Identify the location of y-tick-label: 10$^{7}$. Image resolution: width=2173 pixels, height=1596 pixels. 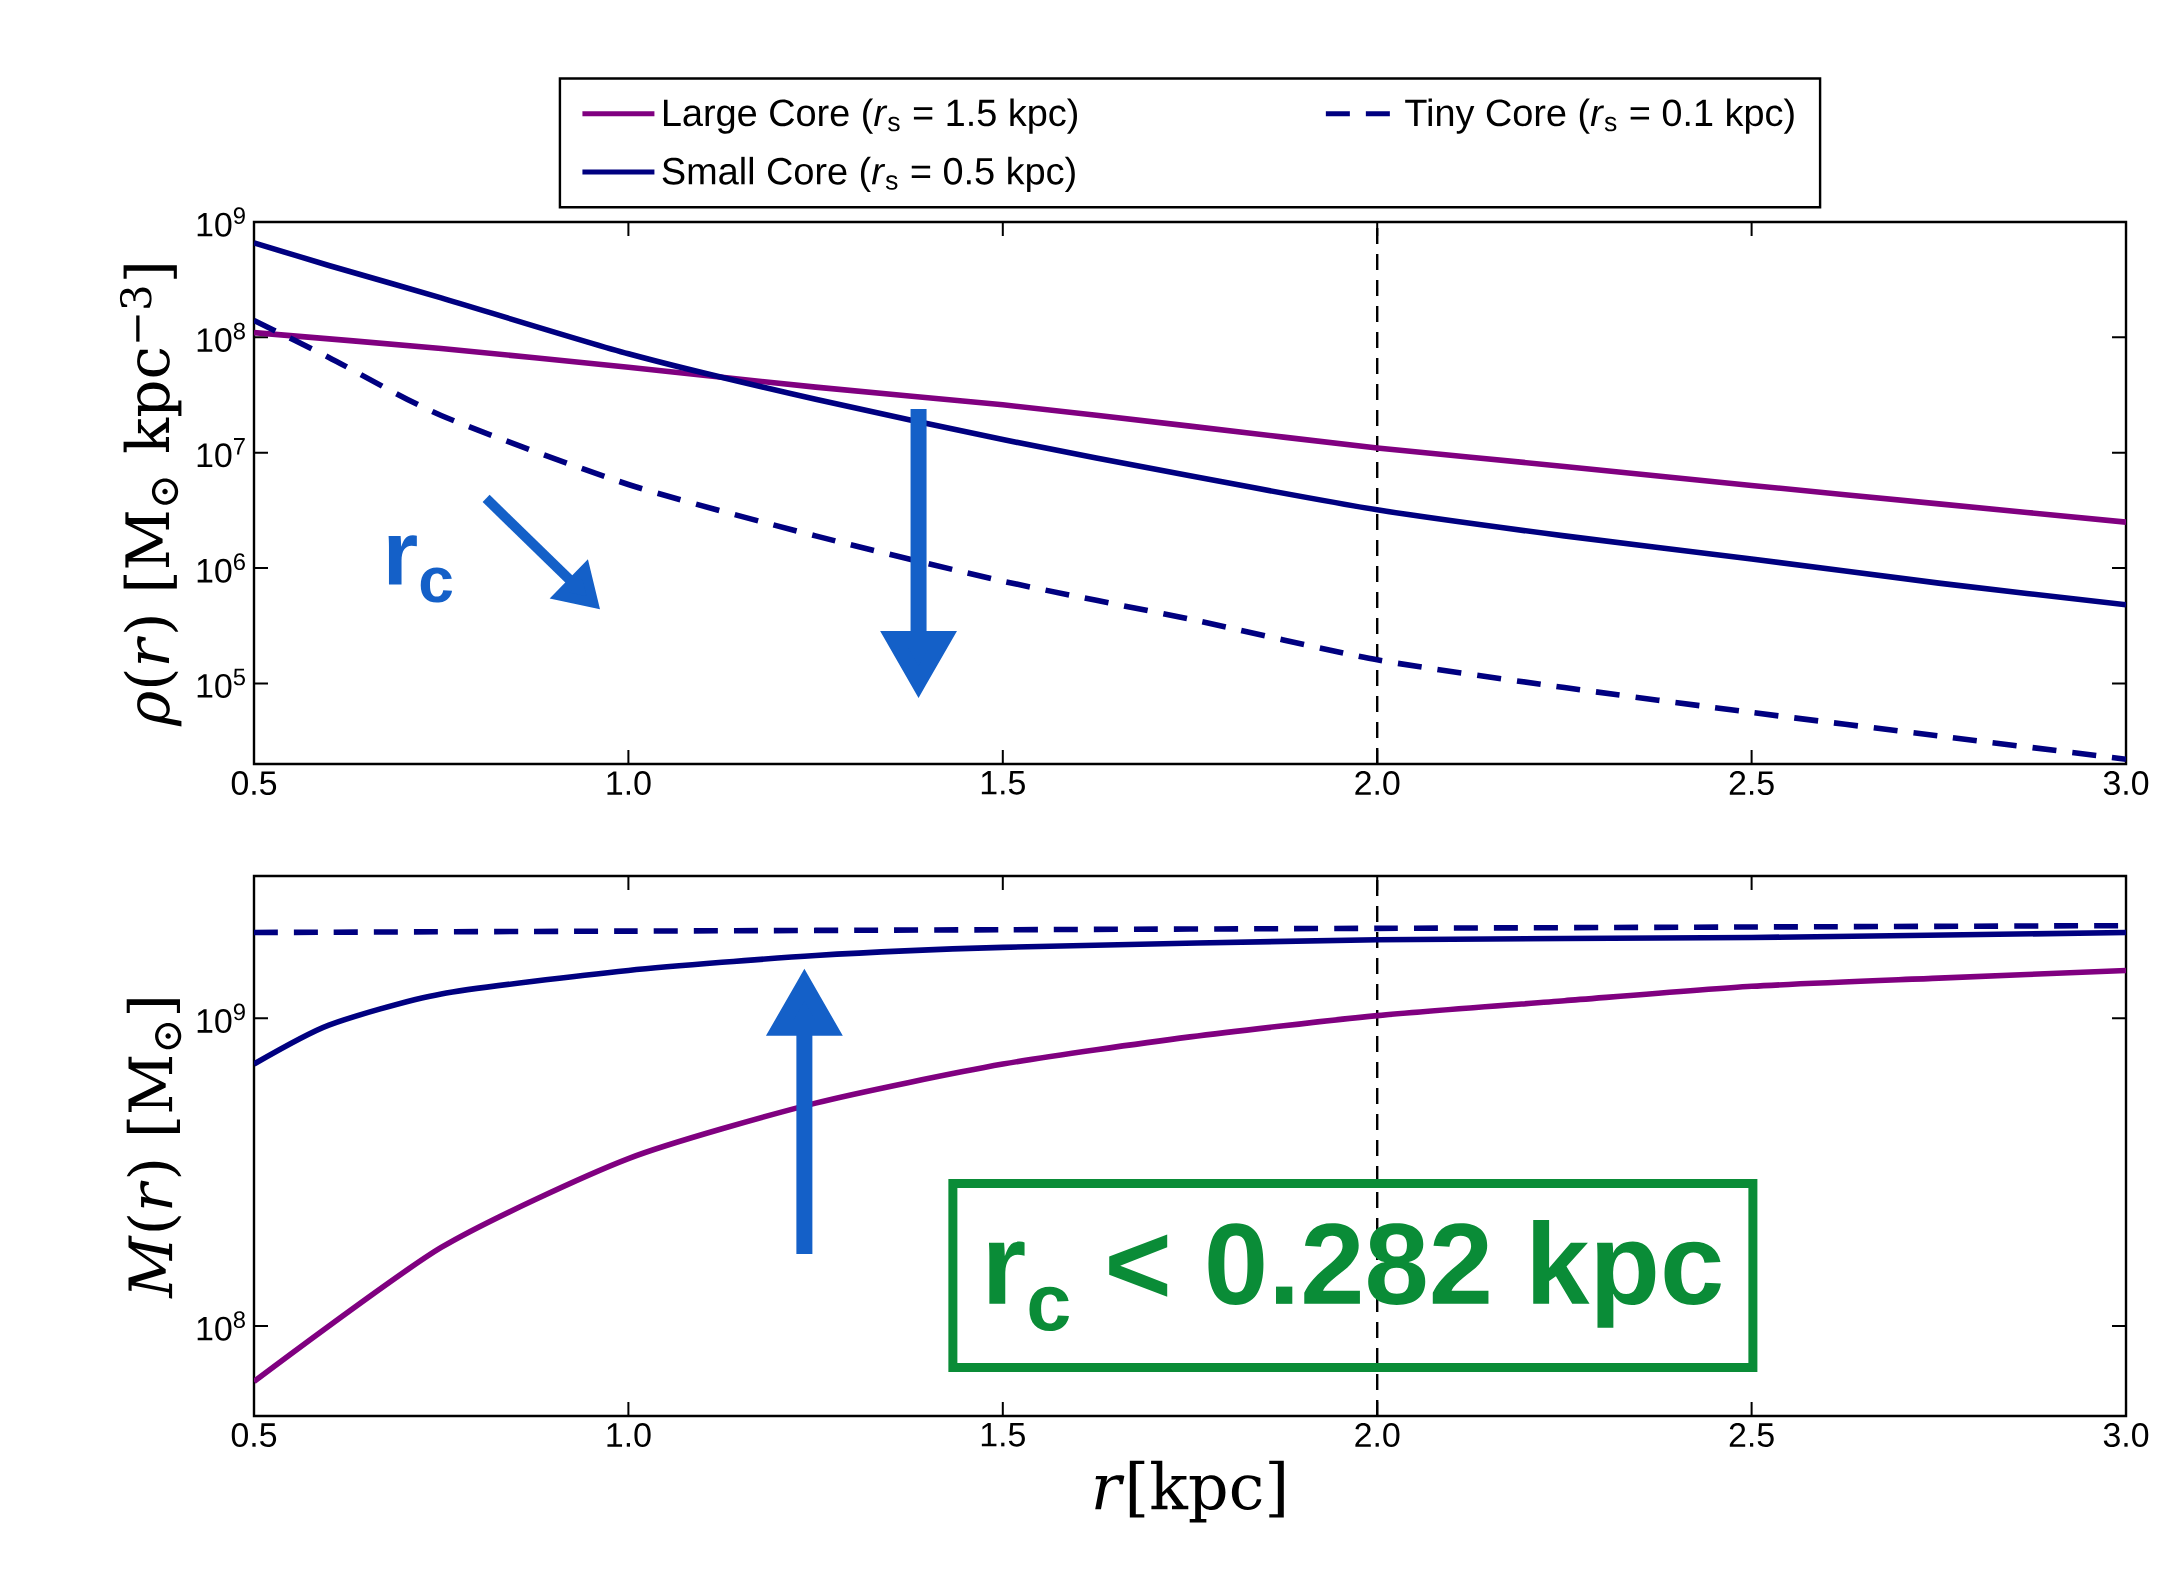
(221, 453).